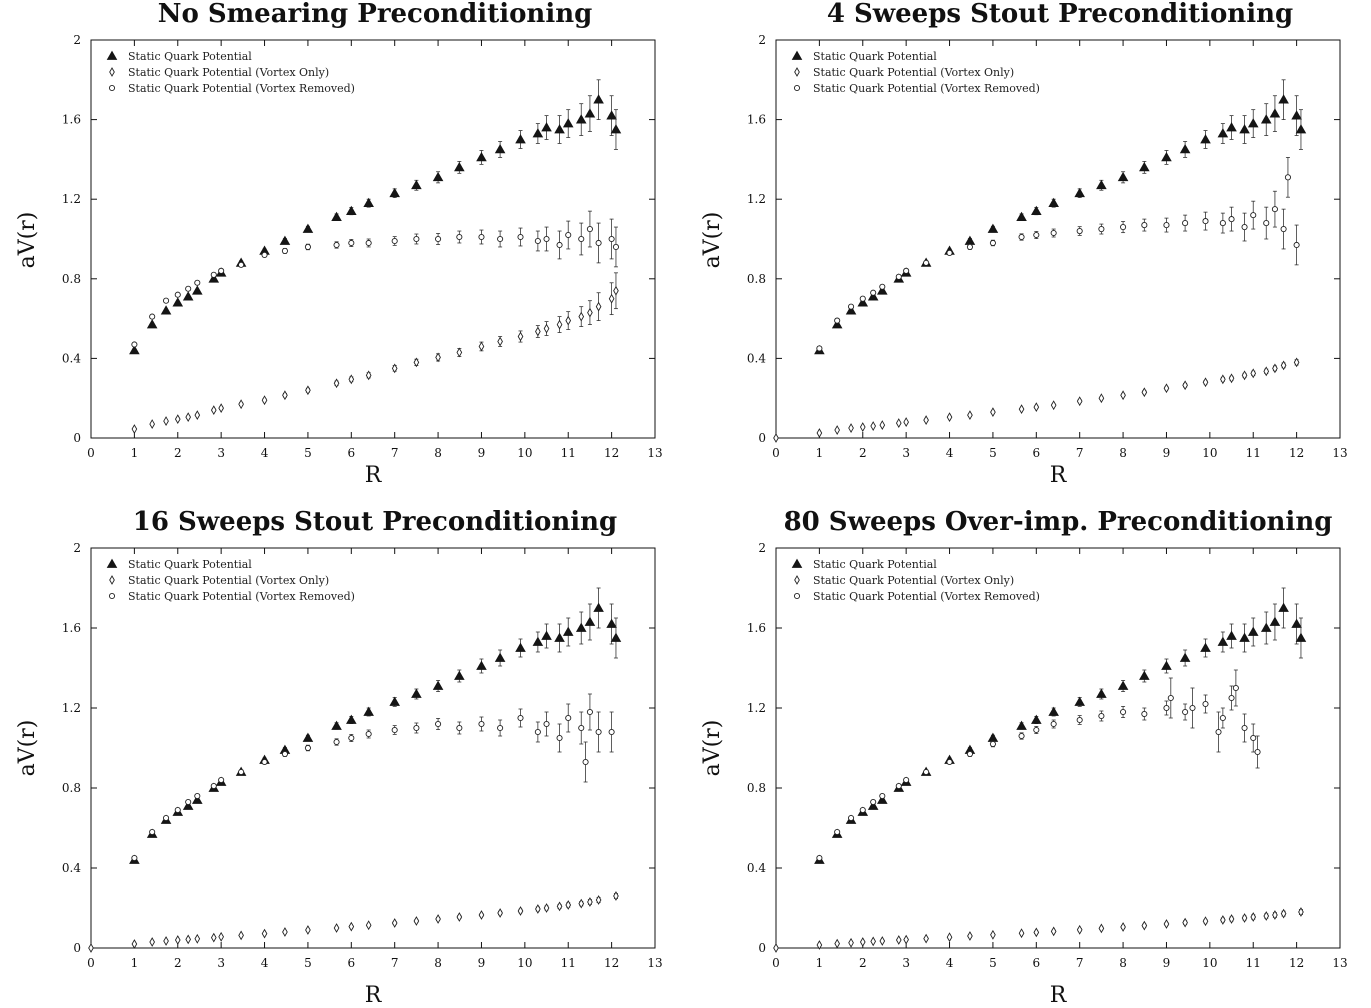  I want to click on x-tick-label: 5, so click(308, 963).